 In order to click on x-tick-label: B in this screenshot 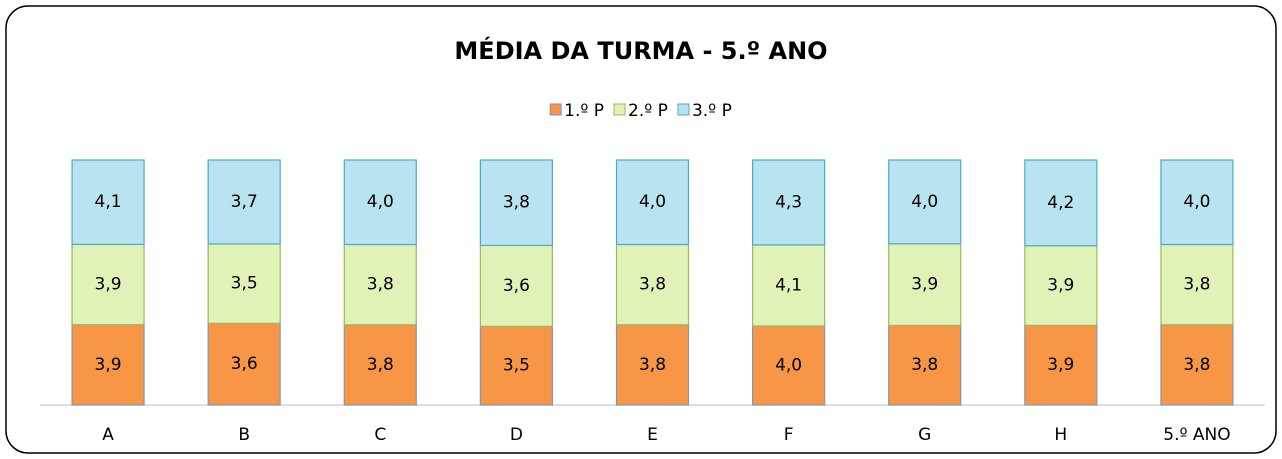, I will do `click(244, 435)`.